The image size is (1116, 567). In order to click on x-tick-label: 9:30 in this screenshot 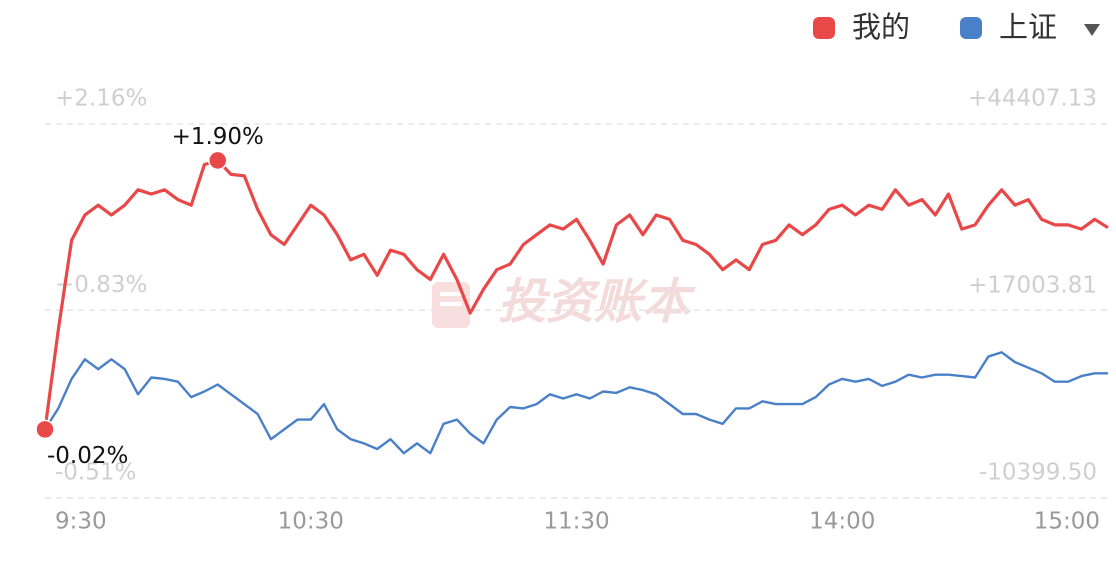, I will do `click(81, 522)`.